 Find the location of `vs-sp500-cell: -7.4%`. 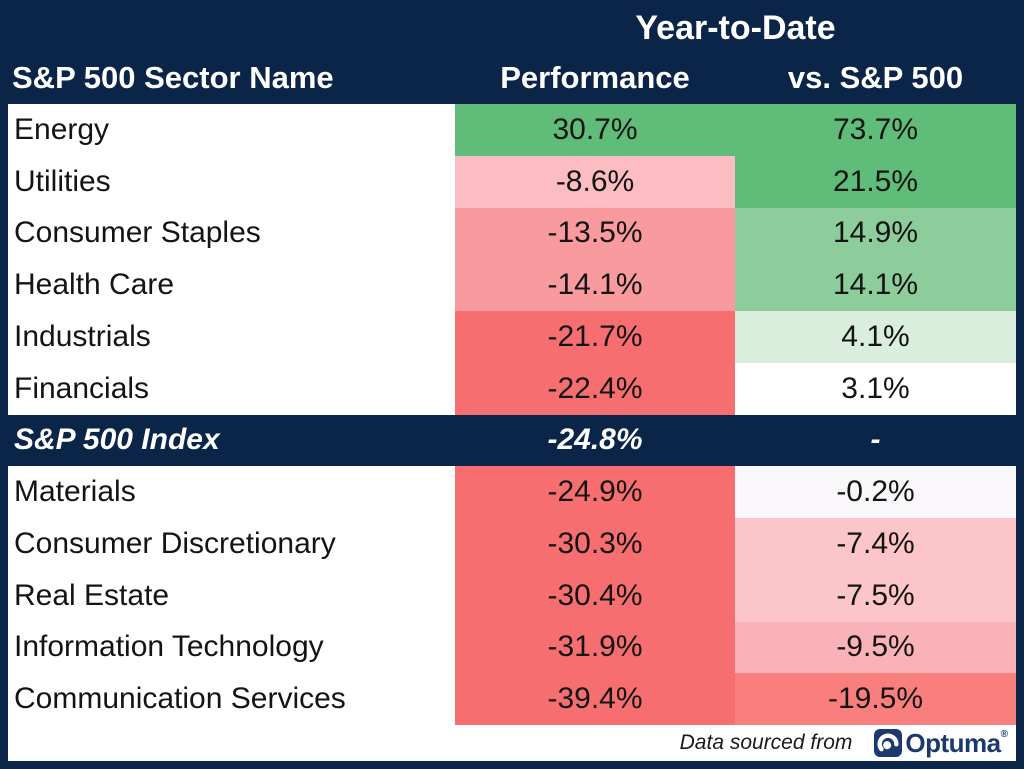

vs-sp500-cell: -7.4% is located at coordinates (875, 544).